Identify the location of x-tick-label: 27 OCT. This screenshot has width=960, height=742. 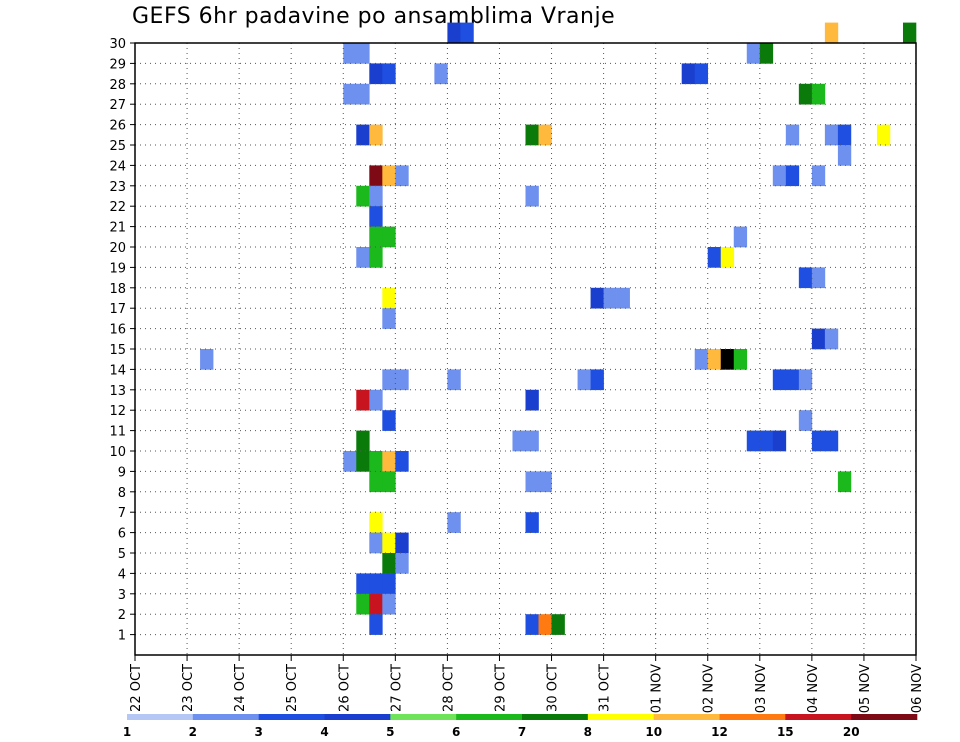
(396, 688).